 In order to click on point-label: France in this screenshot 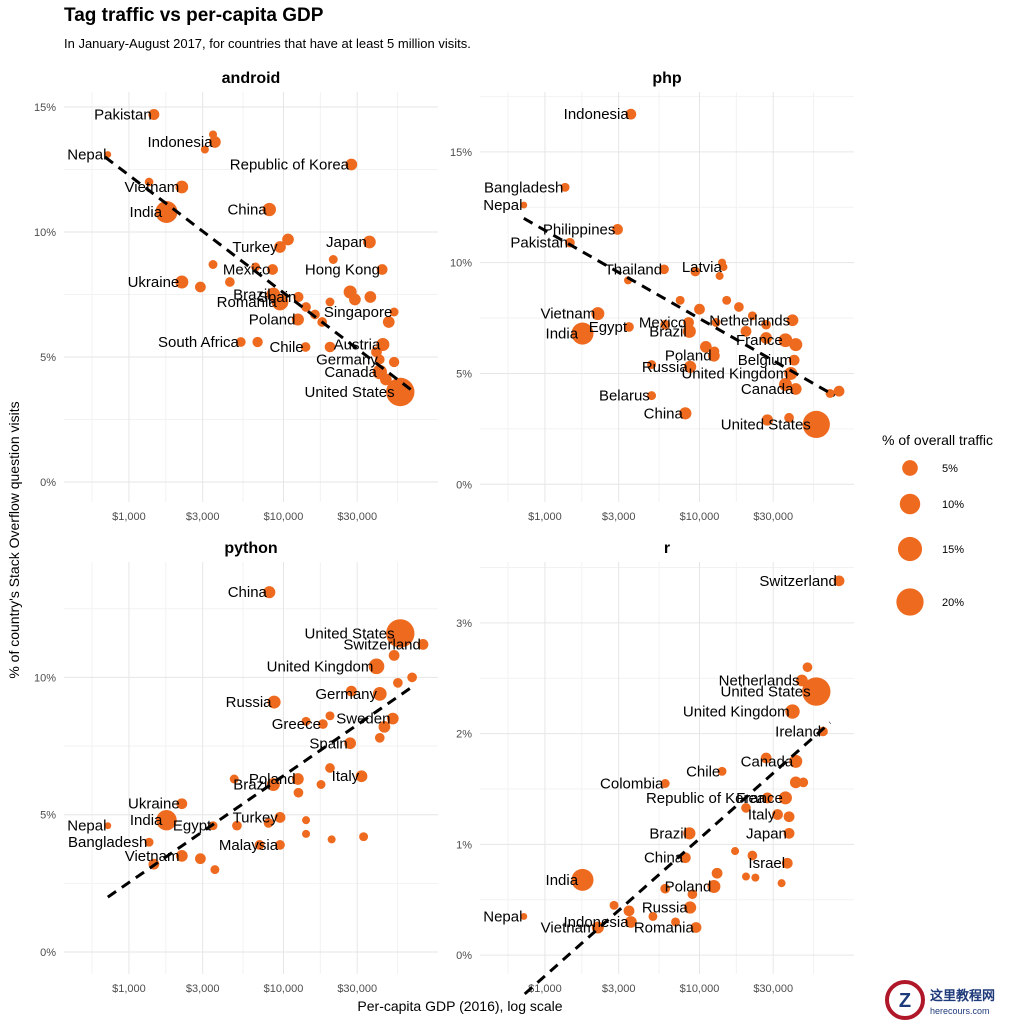, I will do `click(759, 340)`.